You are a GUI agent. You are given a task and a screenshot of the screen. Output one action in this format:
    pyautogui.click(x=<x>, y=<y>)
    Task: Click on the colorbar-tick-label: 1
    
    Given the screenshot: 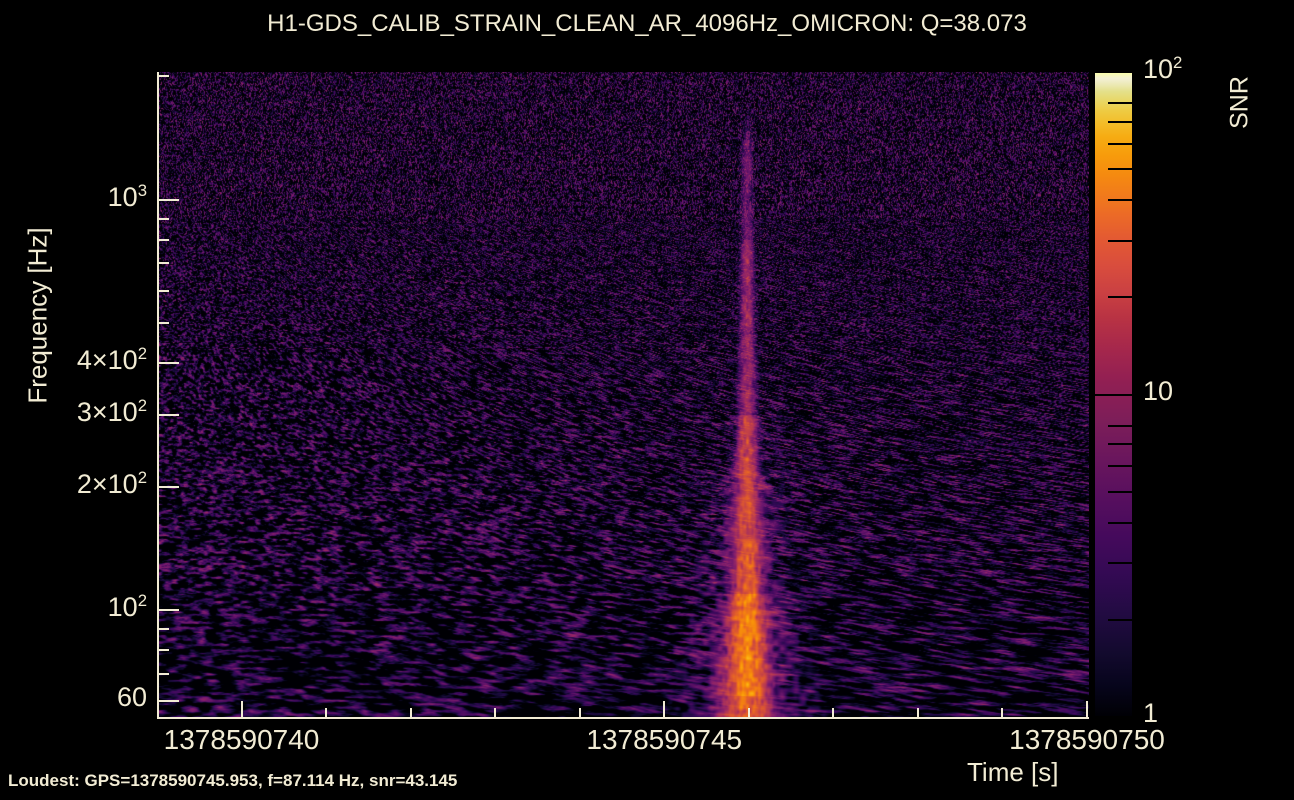 What is the action you would take?
    pyautogui.click(x=1151, y=713)
    